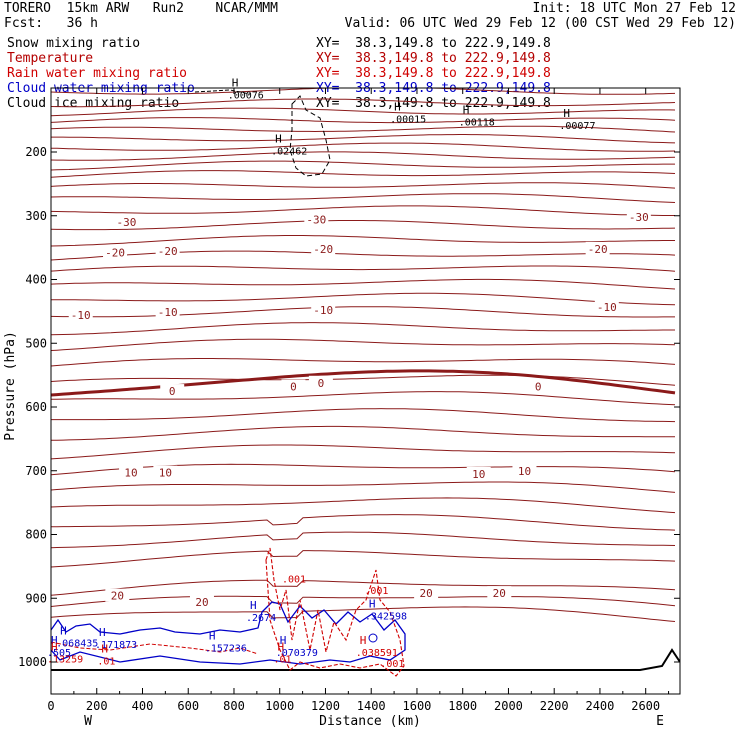  I want to click on rain-water-contour, so click(335, 612).